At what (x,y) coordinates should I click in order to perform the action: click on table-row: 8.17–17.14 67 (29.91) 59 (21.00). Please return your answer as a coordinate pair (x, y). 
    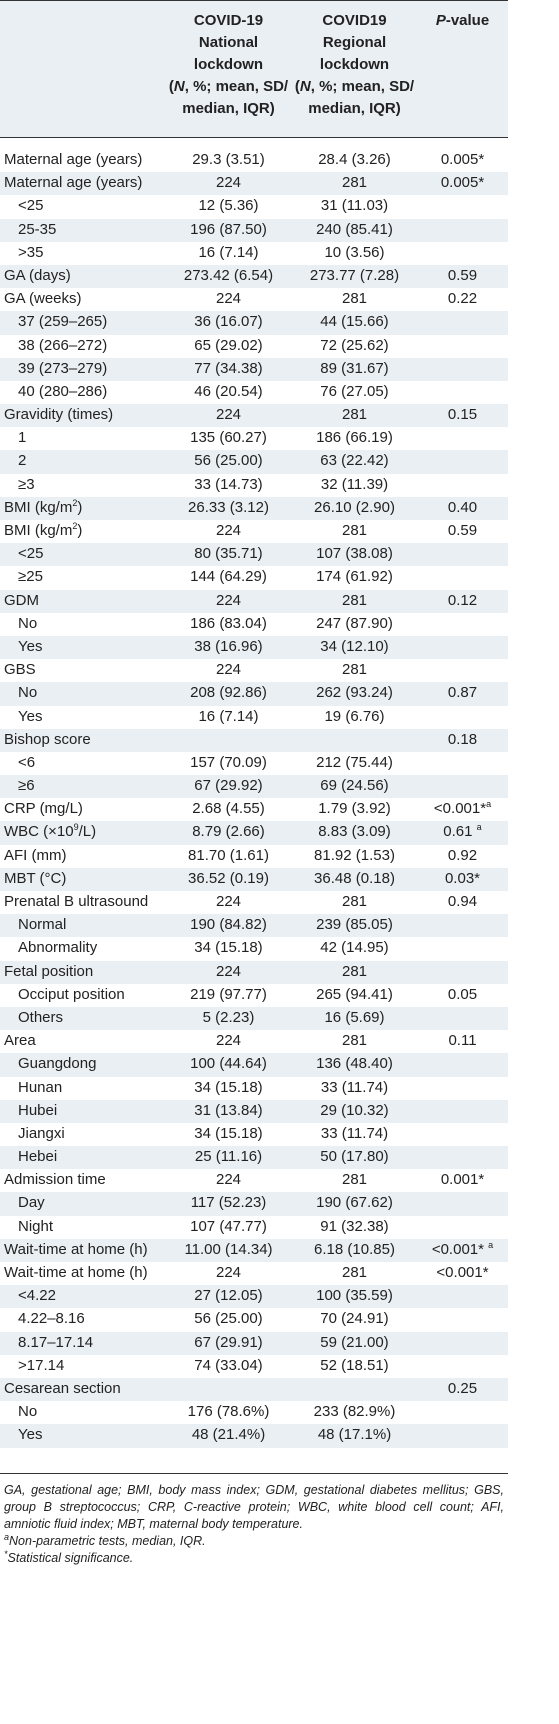
    Looking at the image, I should click on (254, 1343).